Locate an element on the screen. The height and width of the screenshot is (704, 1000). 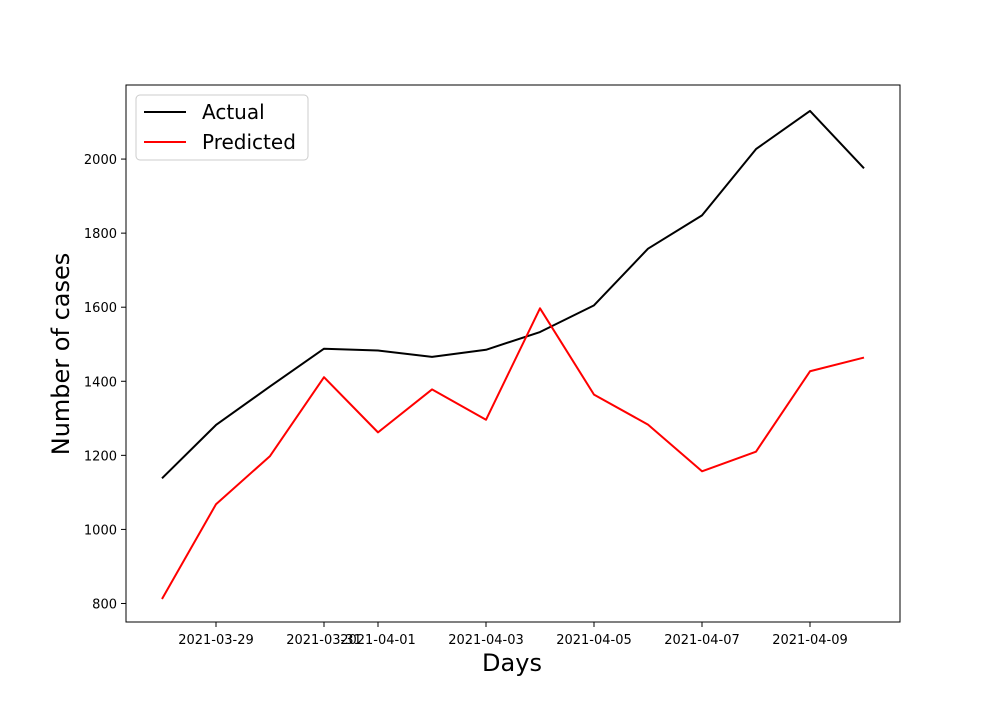
y-tick-label: 1600 is located at coordinates (100, 308).